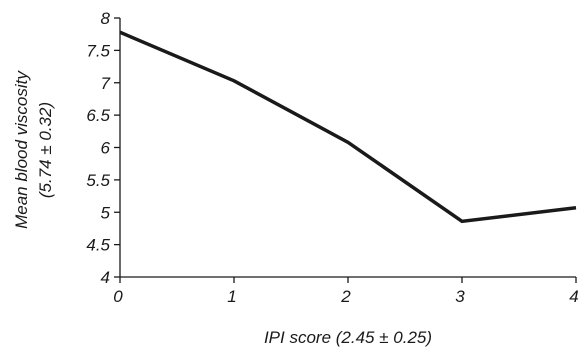 Image resolution: width=580 pixels, height=350 pixels. What do you see at coordinates (106, 148) in the screenshot?
I see `y-tick-label: 6` at bounding box center [106, 148].